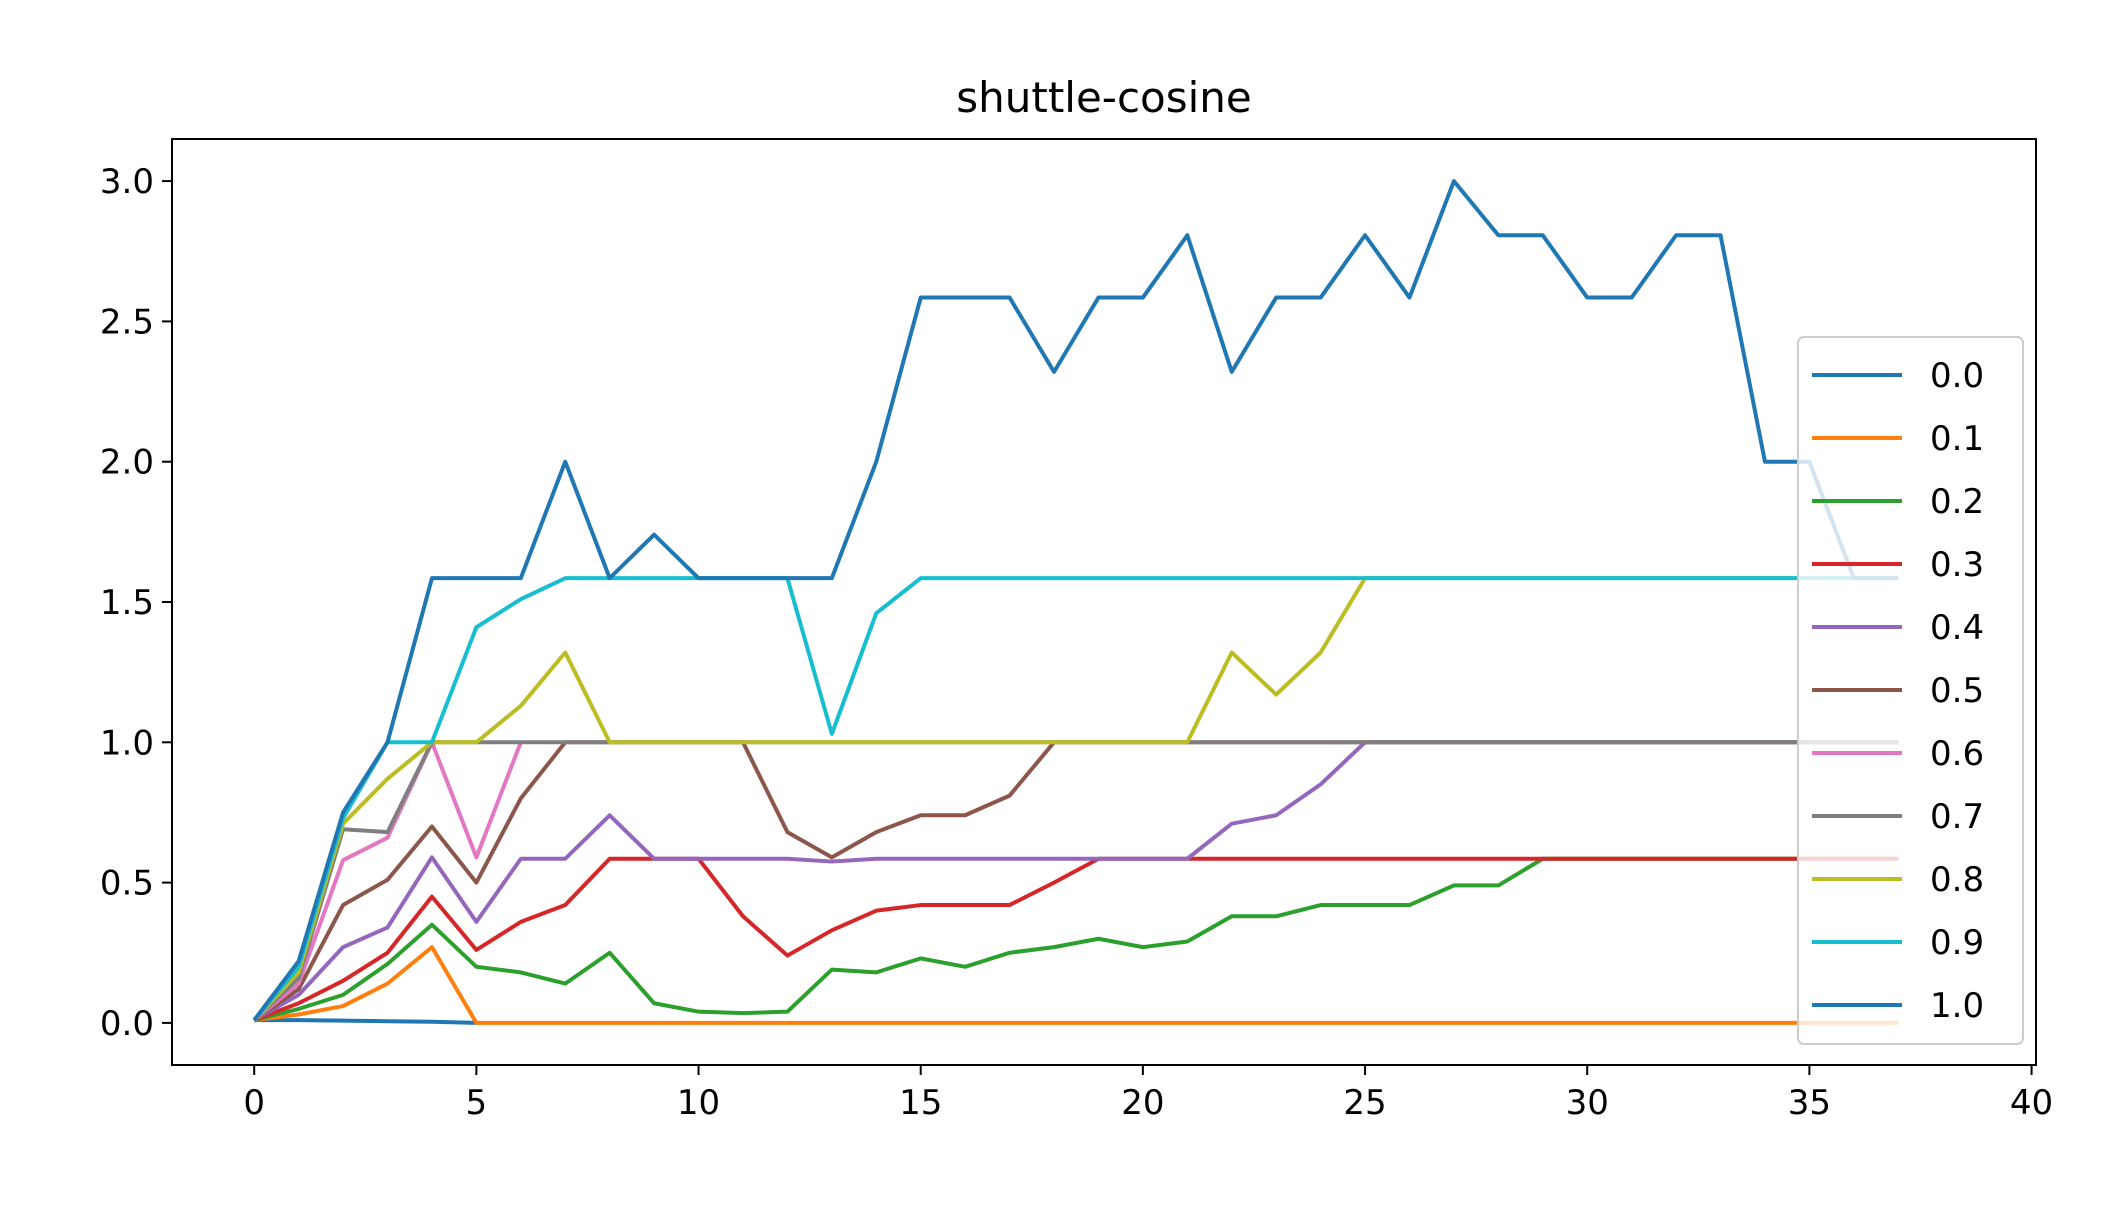 The height and width of the screenshot is (1208, 2105). I want to click on x-tick-label: 15, so click(920, 1103).